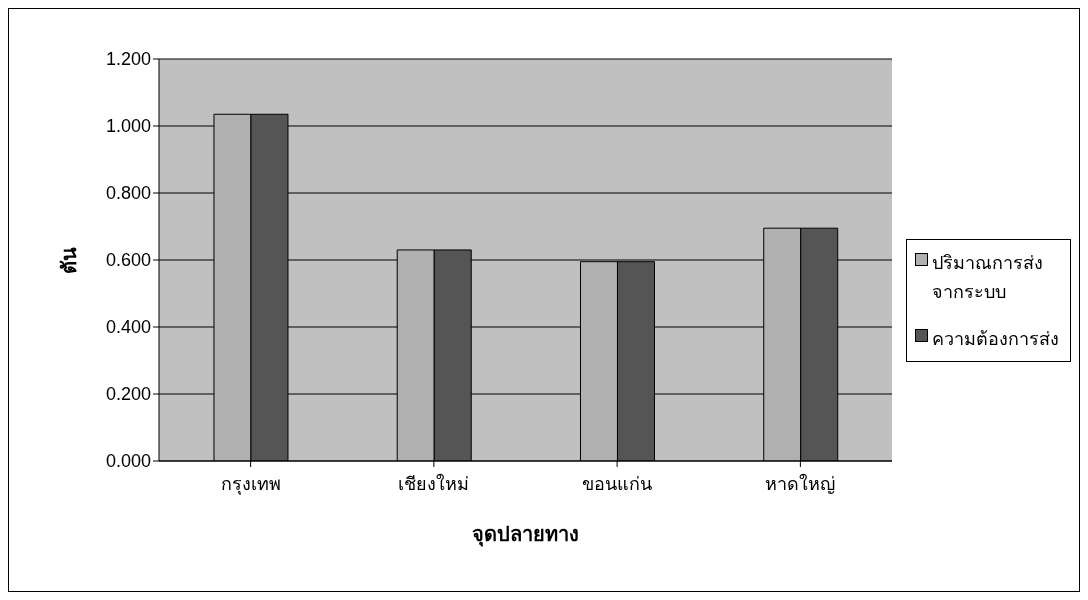 Image resolution: width=1088 pixels, height=600 pixels. I want to click on y-tick-label: 0.800, so click(128, 193).